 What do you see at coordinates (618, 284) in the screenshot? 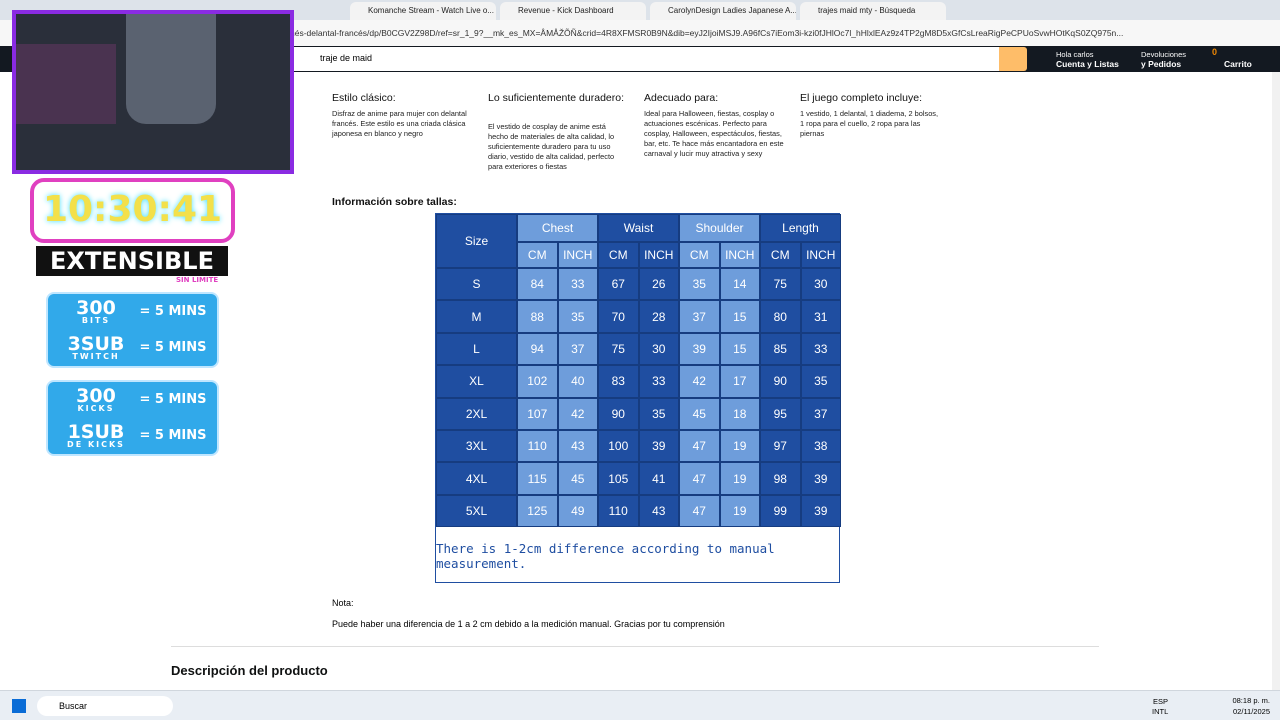
I see `size-value: 67` at bounding box center [618, 284].